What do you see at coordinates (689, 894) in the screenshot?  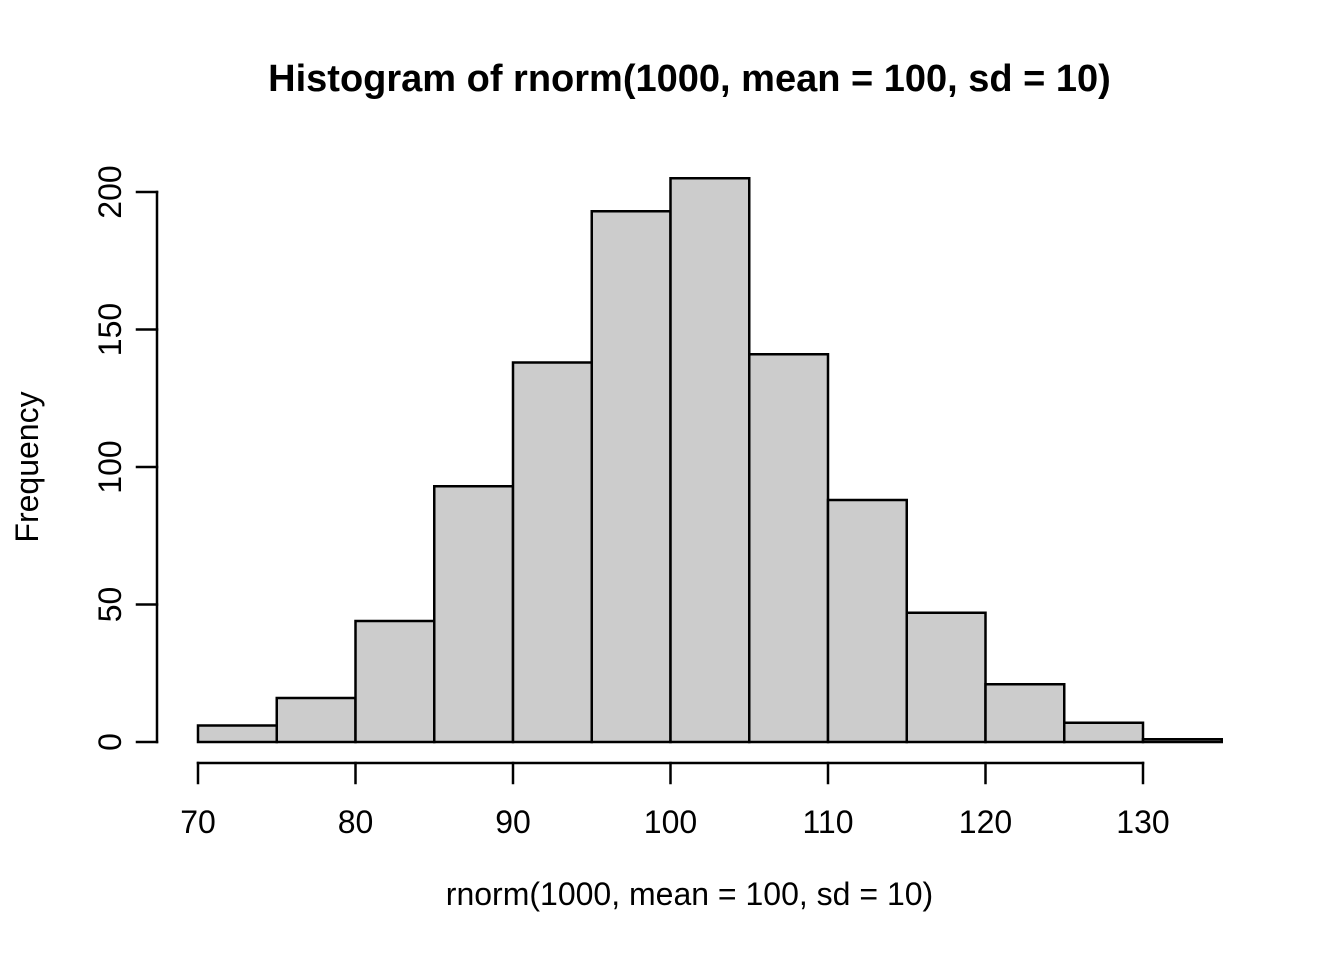 I see `x-axis-label: rnorm(1000, mean = 100, sd = 10)` at bounding box center [689, 894].